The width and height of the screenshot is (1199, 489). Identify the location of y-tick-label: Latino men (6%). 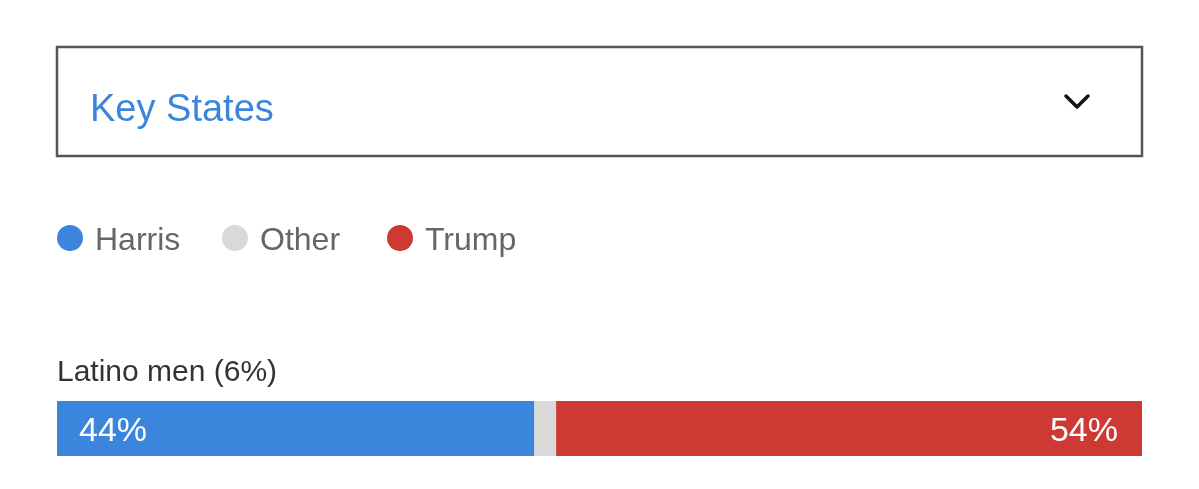
(167, 370).